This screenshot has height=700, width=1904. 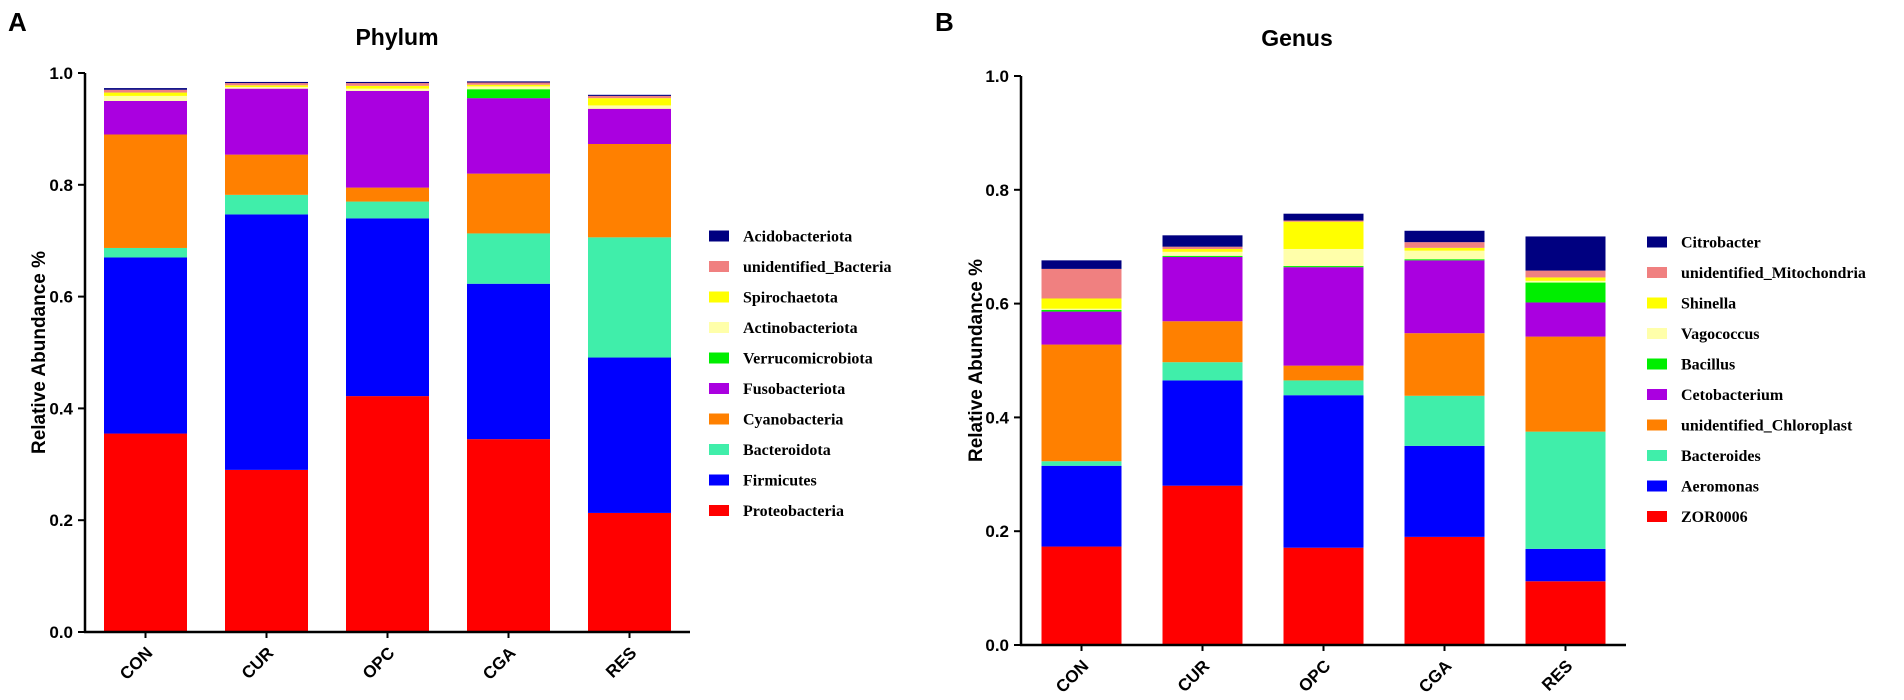 What do you see at coordinates (1323, 316) in the screenshot?
I see `bar-segment-opc-cetobacterium` at bounding box center [1323, 316].